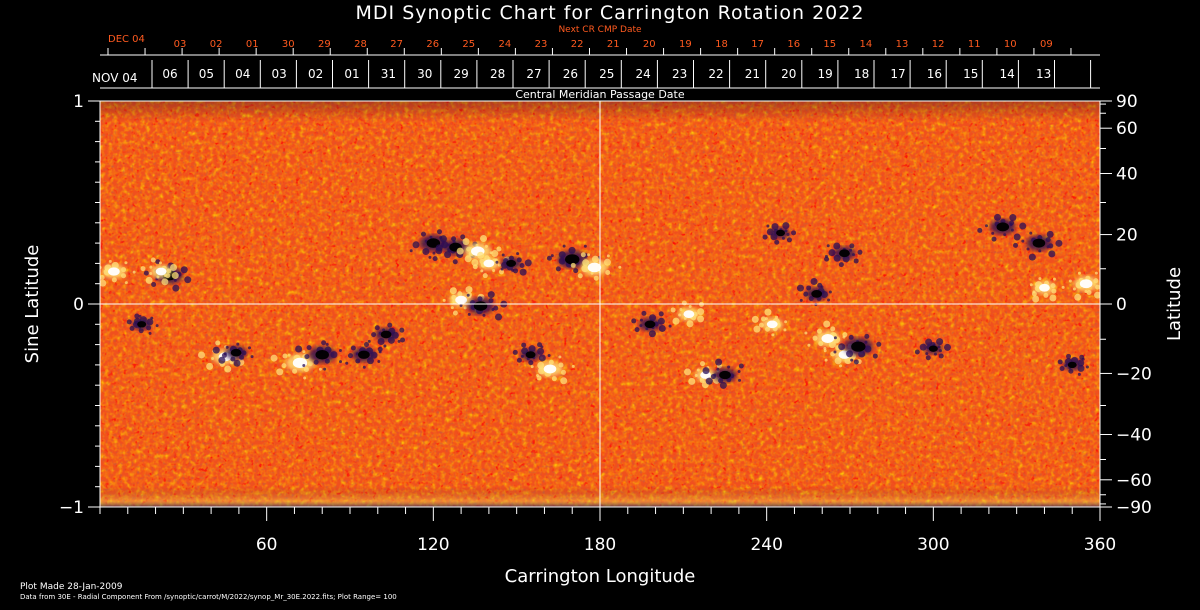  What do you see at coordinates (288, 44) in the screenshot?
I see `top-upper-date-label: 30` at bounding box center [288, 44].